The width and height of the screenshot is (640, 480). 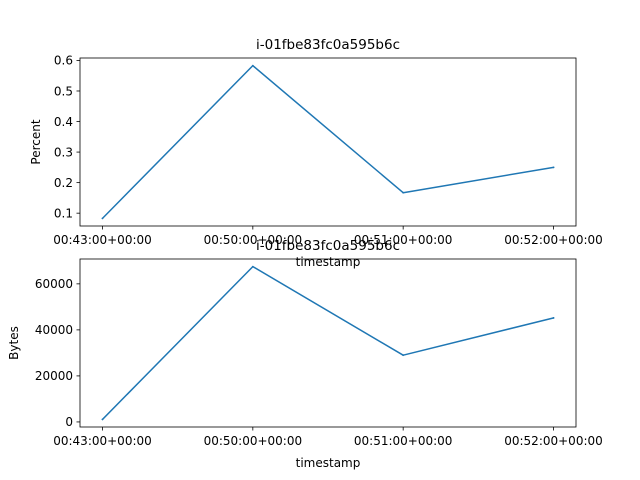 What do you see at coordinates (54, 284) in the screenshot?
I see `y-tick-label: 60000` at bounding box center [54, 284].